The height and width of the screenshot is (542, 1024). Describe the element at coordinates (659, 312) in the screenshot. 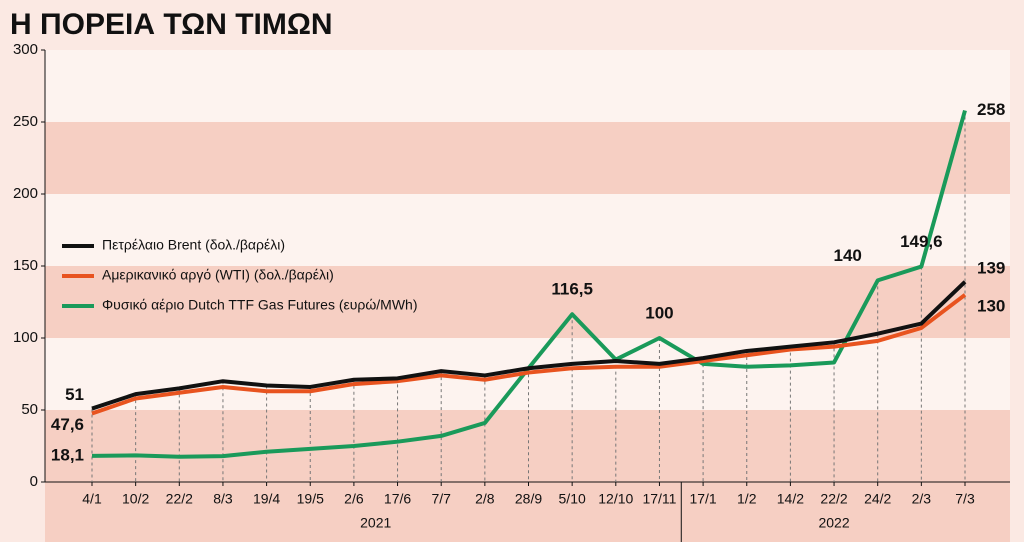

I see `value-label: 100` at that location.